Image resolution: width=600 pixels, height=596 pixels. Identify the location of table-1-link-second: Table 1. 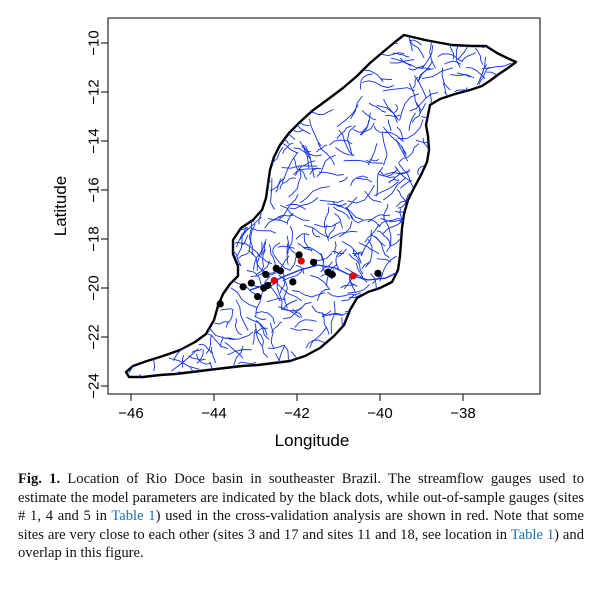
(532, 534).